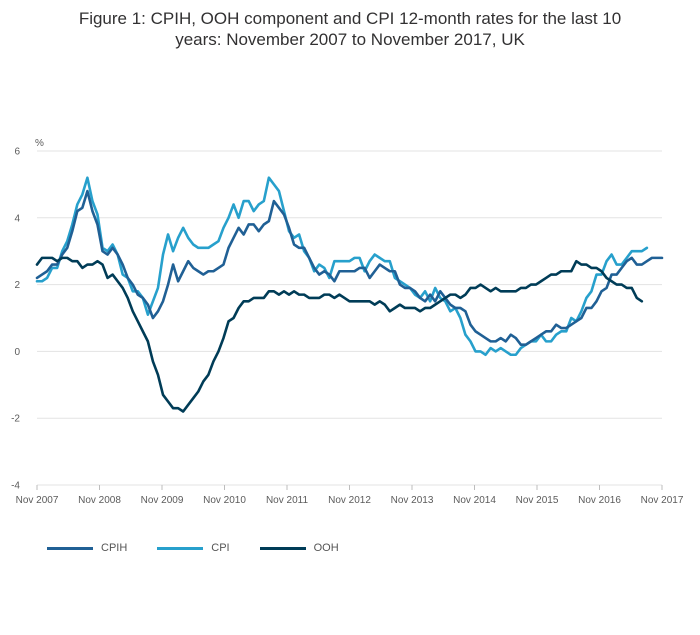  I want to click on legend-item-cpih: CPIH, so click(87, 548).